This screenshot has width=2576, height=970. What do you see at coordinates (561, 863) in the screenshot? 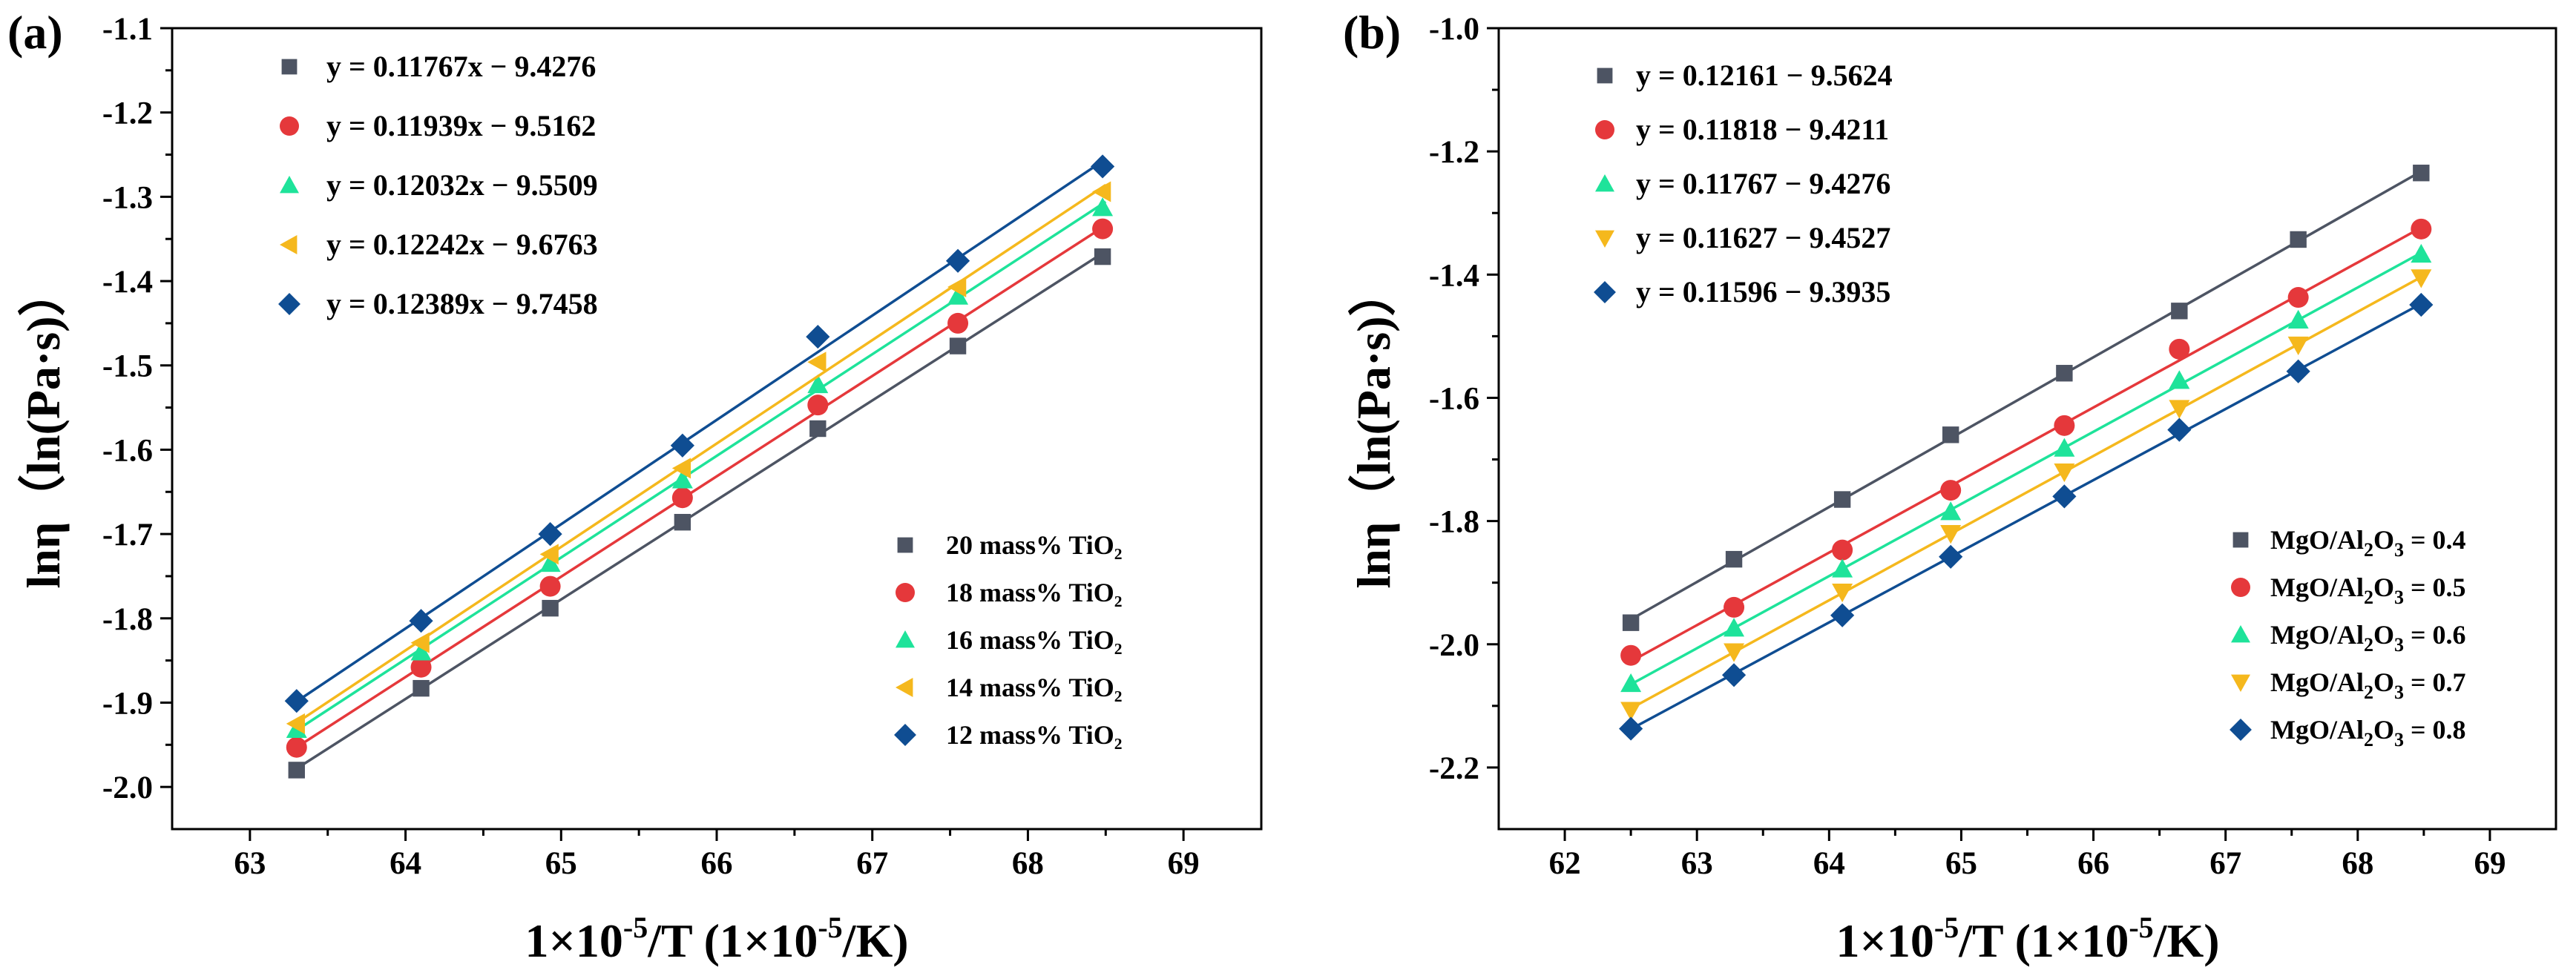
I see `x-tick-label: 65` at bounding box center [561, 863].